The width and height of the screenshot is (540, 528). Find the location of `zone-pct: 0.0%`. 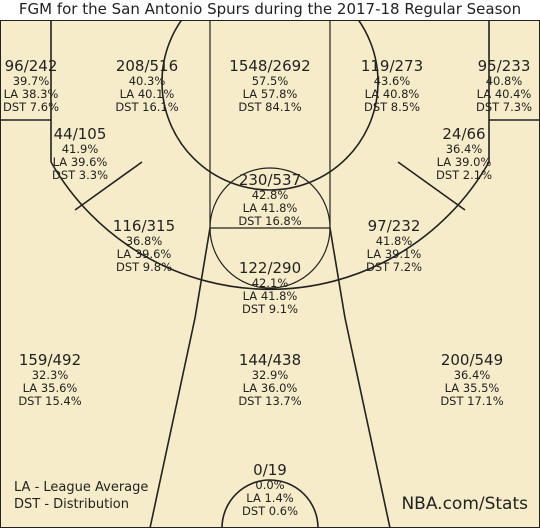

zone-pct: 0.0% is located at coordinates (270, 485).